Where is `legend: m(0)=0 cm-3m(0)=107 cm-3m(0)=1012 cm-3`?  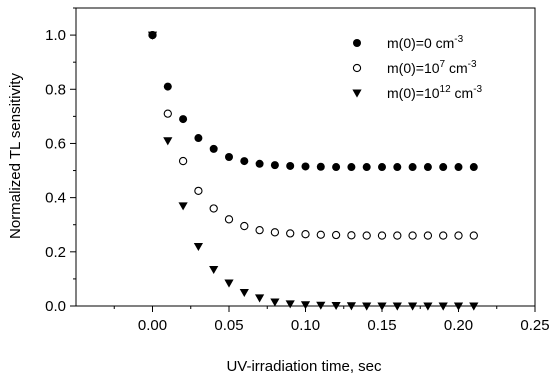 legend: m(0)=0 cm-3m(0)=107 cm-3m(0)=1012 cm-3 is located at coordinates (417, 67).